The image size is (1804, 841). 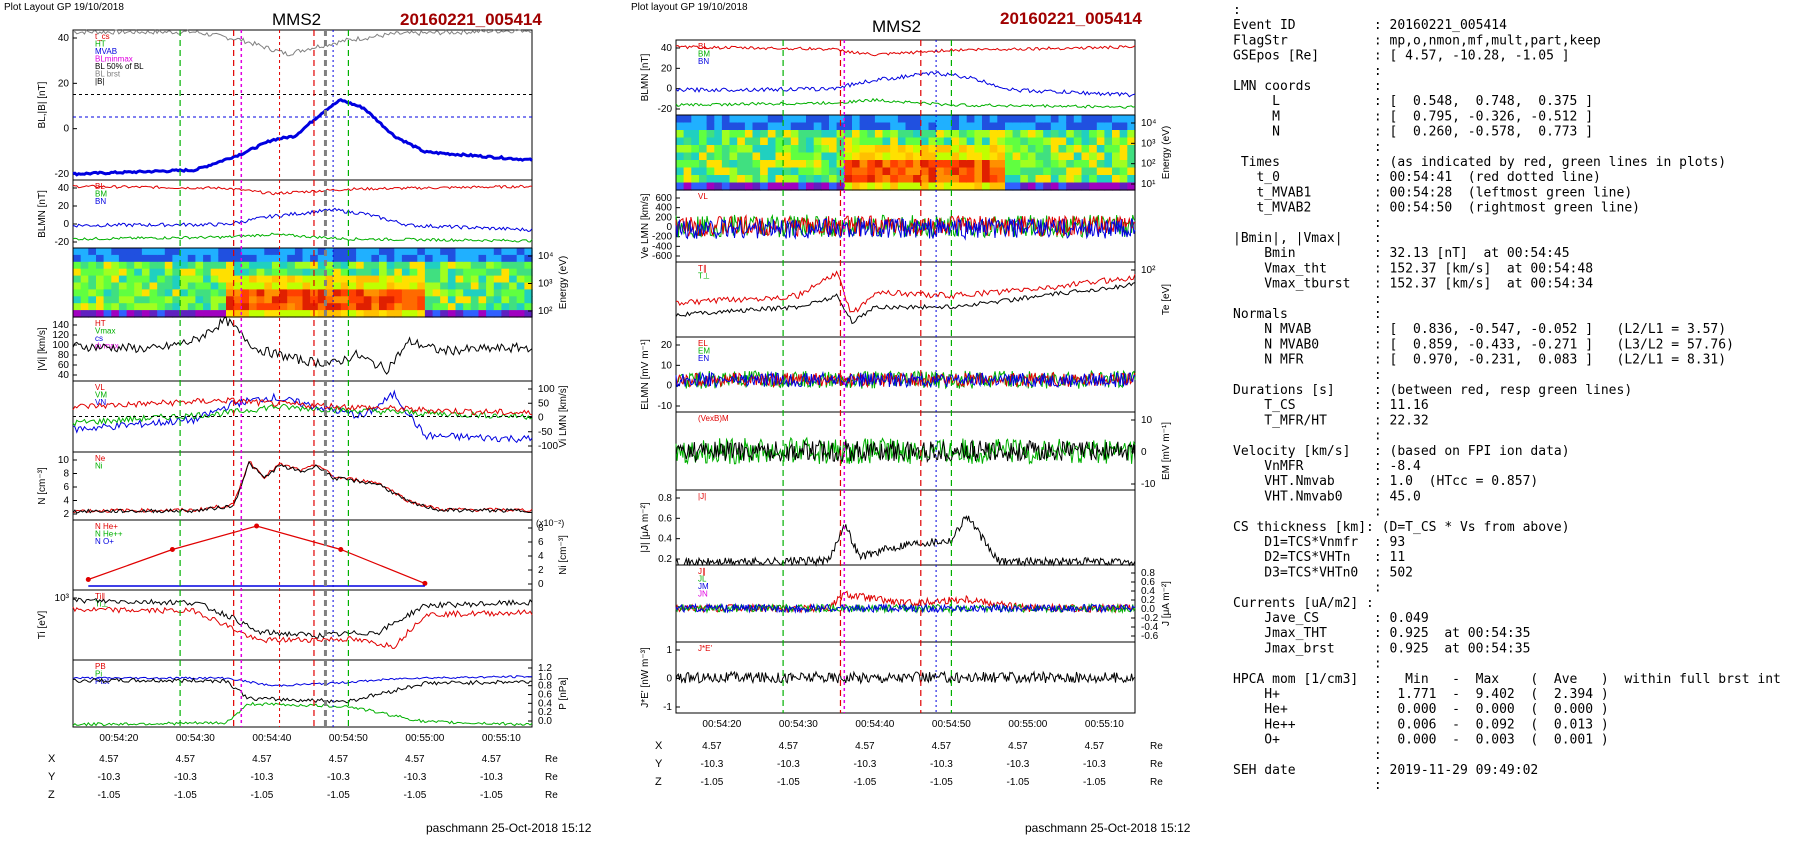 I want to click on legend-entry: HT, so click(x=100, y=44).